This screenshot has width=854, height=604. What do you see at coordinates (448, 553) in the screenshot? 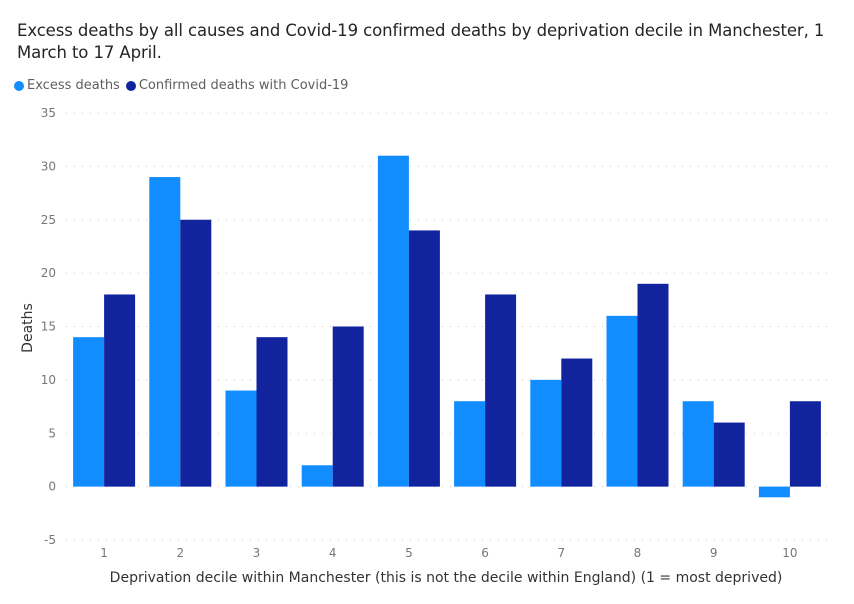
I see `x-axis-ticks: 1 2 3 4 5 6 7 8 9 10` at bounding box center [448, 553].